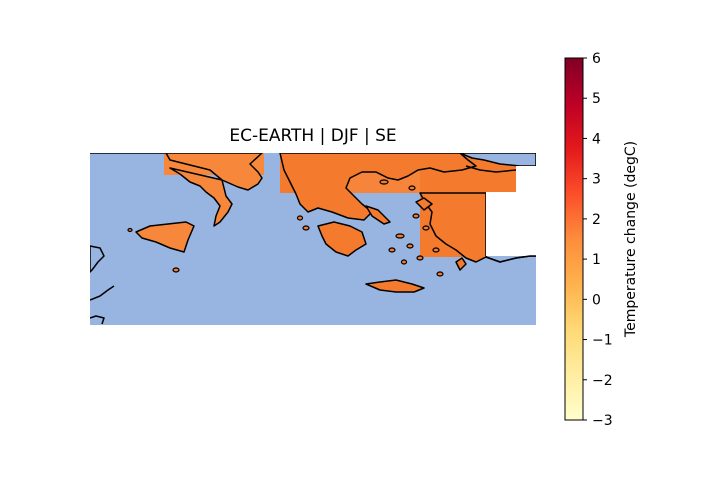  I want to click on colorbar-label: Temperature change (degC), so click(631, 239).